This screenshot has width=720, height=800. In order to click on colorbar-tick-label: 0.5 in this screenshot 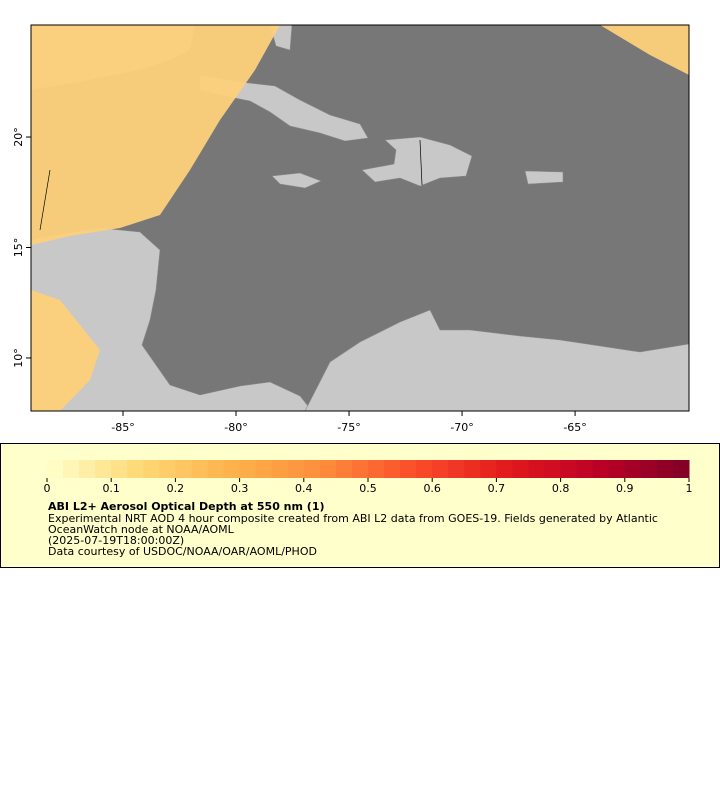, I will do `click(368, 488)`.